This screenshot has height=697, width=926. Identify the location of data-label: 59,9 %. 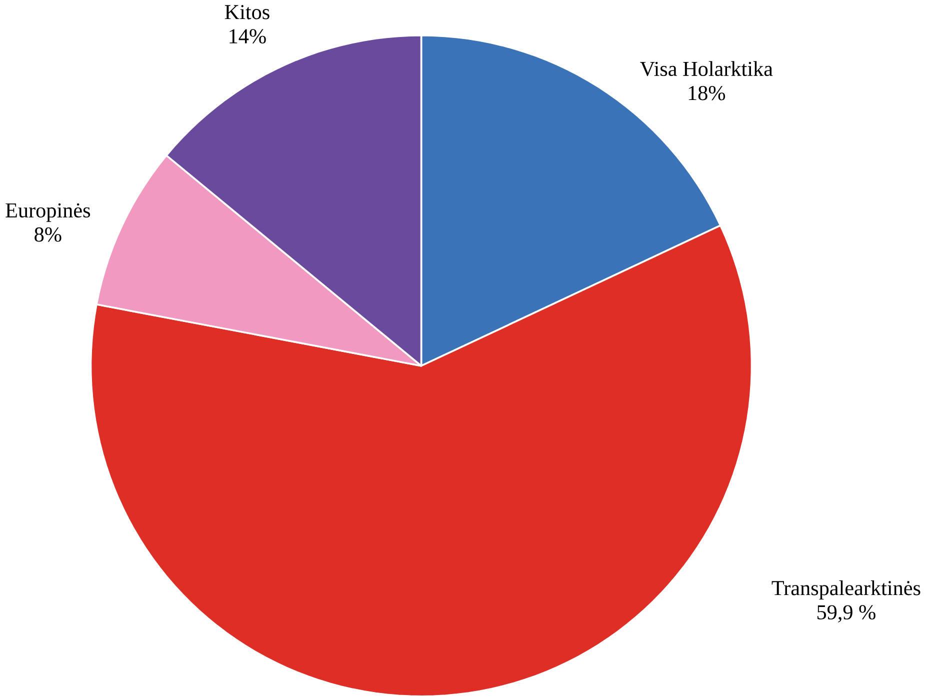
(846, 613).